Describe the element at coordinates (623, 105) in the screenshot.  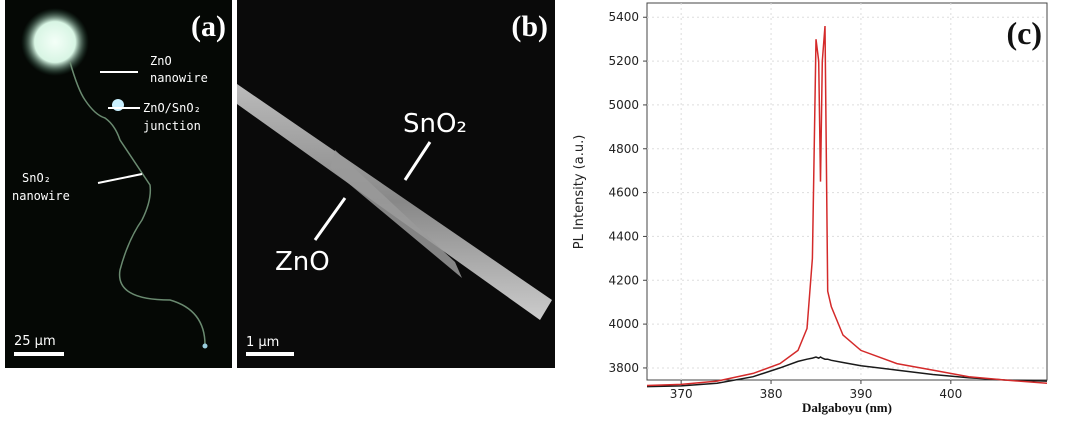
I see `y-tick-label: 5000` at that location.